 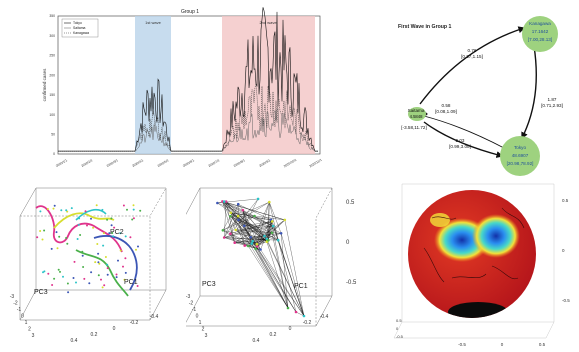 I want to click on ticks-bottom: 0.4 0.2 0 -0.2 -0.4, so click(x=115, y=329).